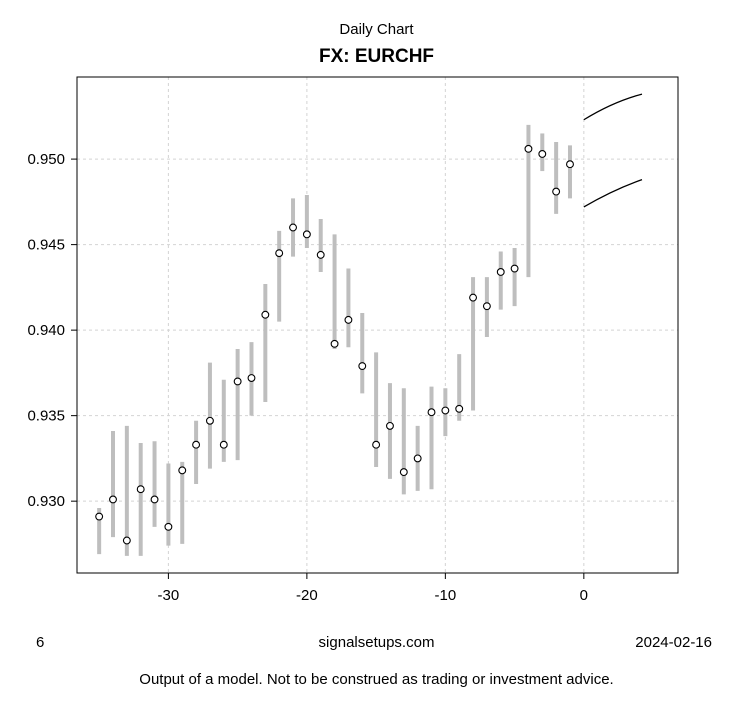  Describe the element at coordinates (46, 159) in the screenshot. I see `y-tick-label: 0.950` at that location.